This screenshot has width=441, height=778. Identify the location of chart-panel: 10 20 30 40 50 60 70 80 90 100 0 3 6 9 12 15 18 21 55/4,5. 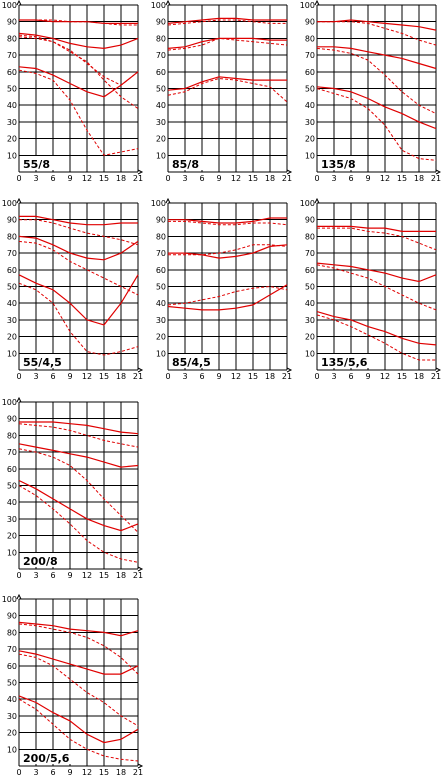
(73, 289).